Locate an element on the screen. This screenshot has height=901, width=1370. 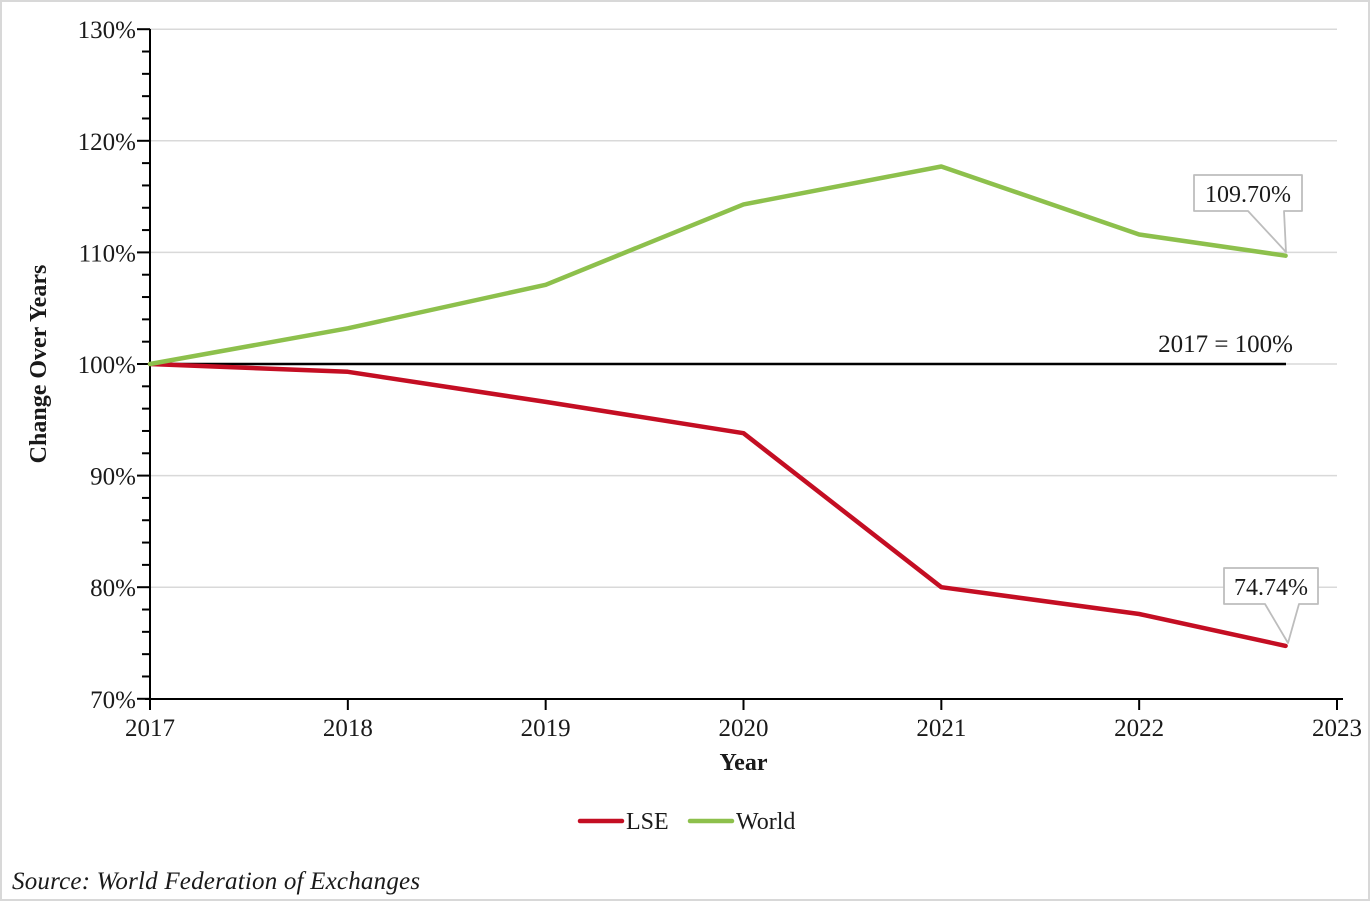
x-axis-title: Year is located at coordinates (744, 763).